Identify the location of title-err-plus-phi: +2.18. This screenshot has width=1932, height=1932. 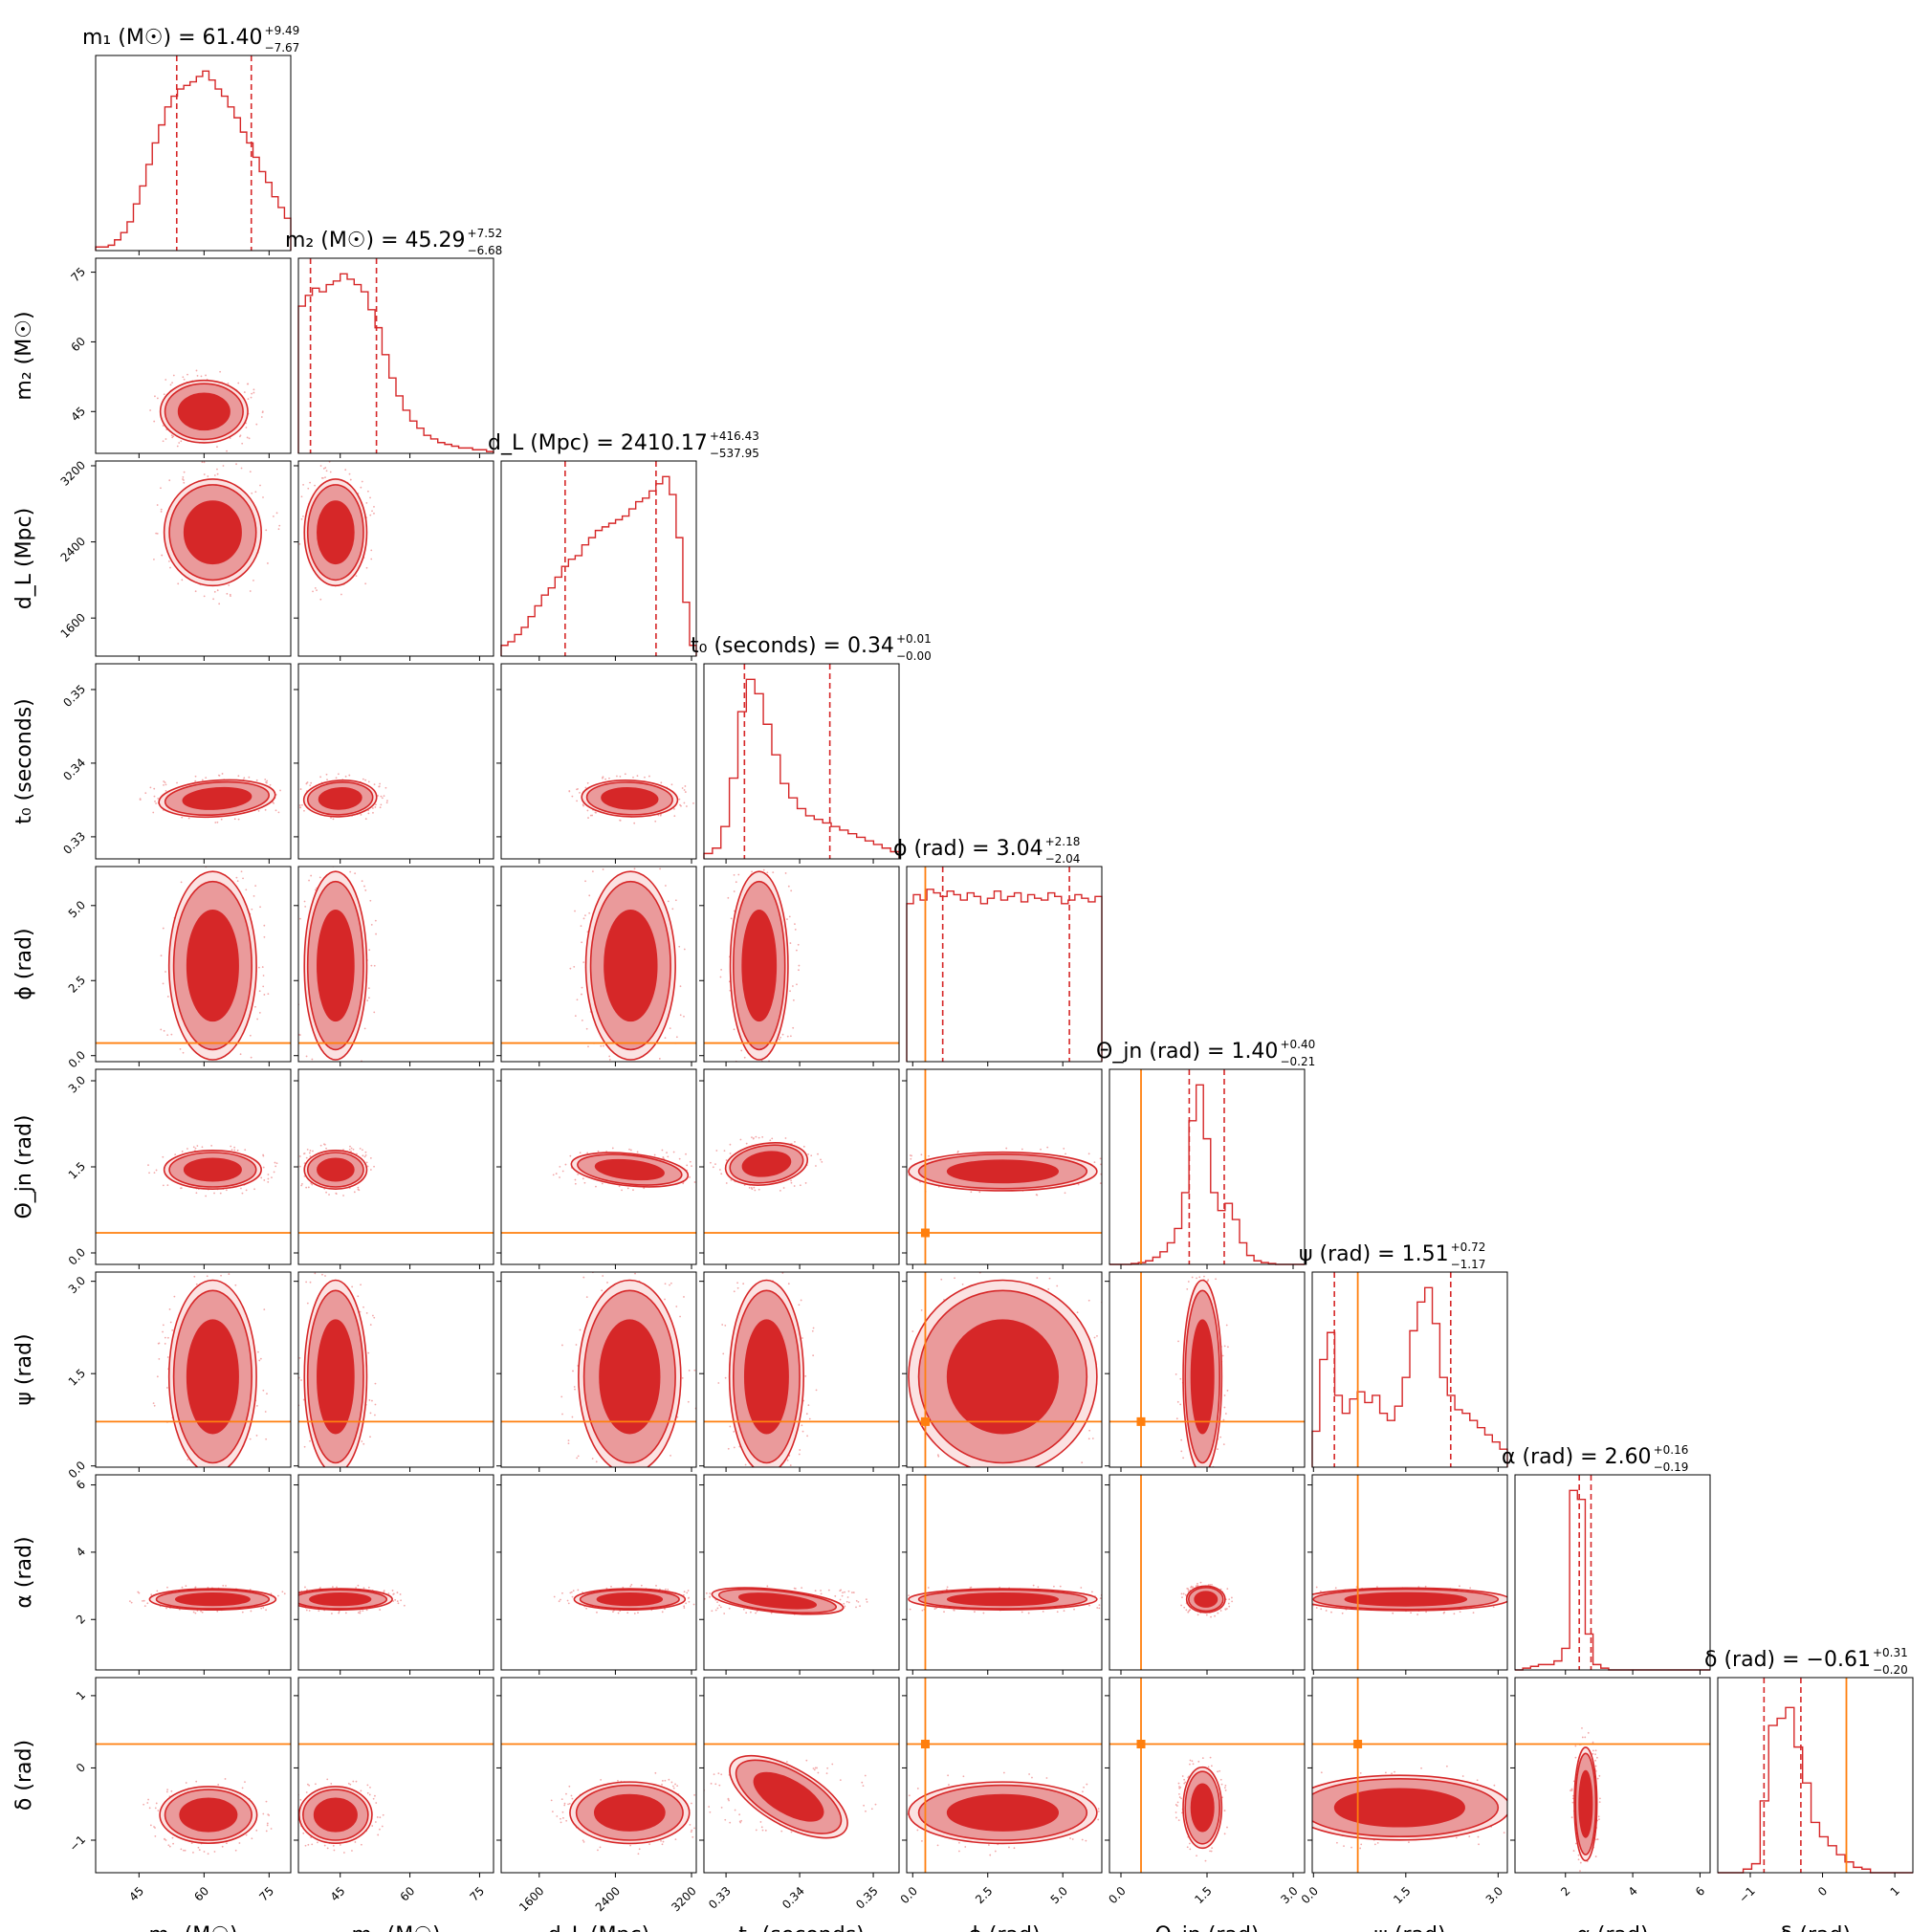
(1063, 841).